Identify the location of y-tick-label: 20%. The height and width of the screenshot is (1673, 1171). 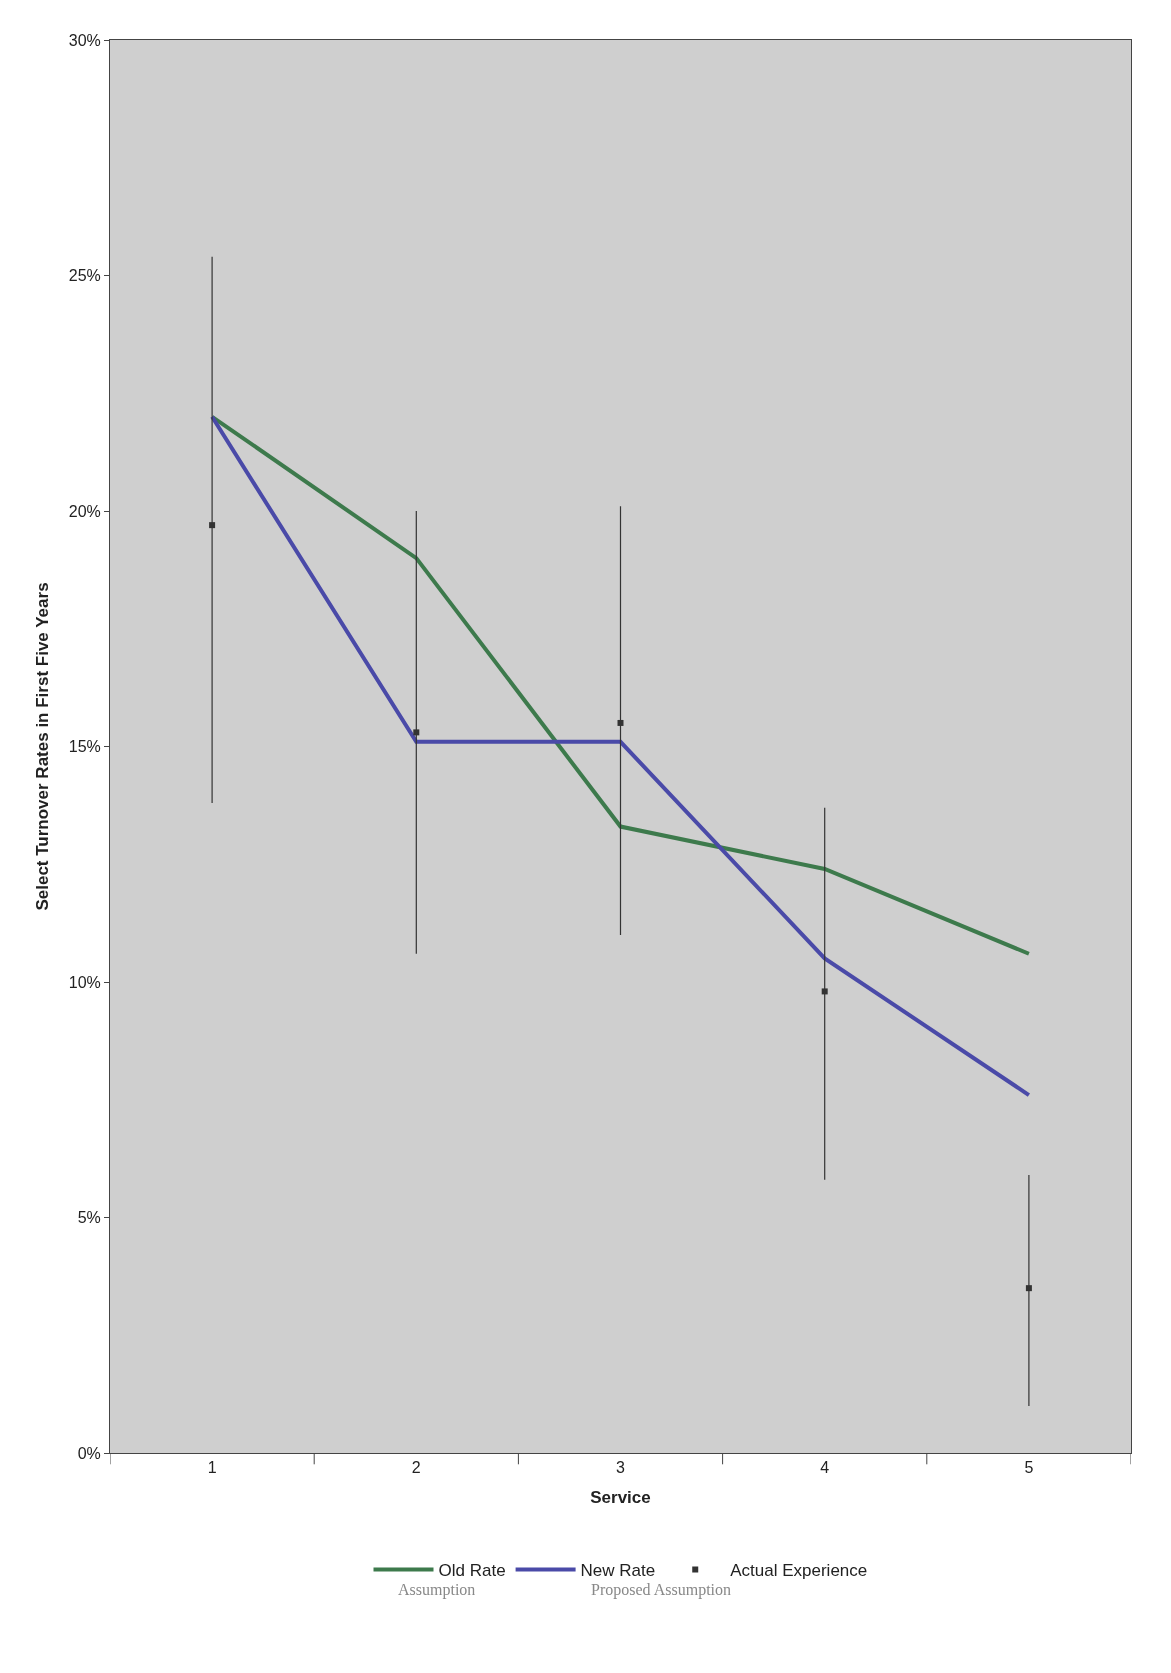
(84, 511).